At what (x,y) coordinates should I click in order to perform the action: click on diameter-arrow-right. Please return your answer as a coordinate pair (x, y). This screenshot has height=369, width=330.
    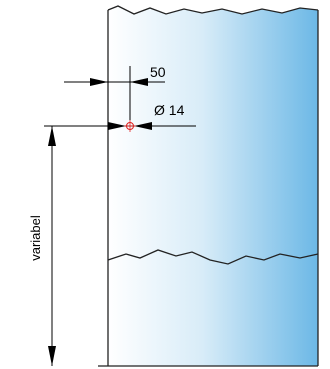
    Looking at the image, I should click on (143, 126).